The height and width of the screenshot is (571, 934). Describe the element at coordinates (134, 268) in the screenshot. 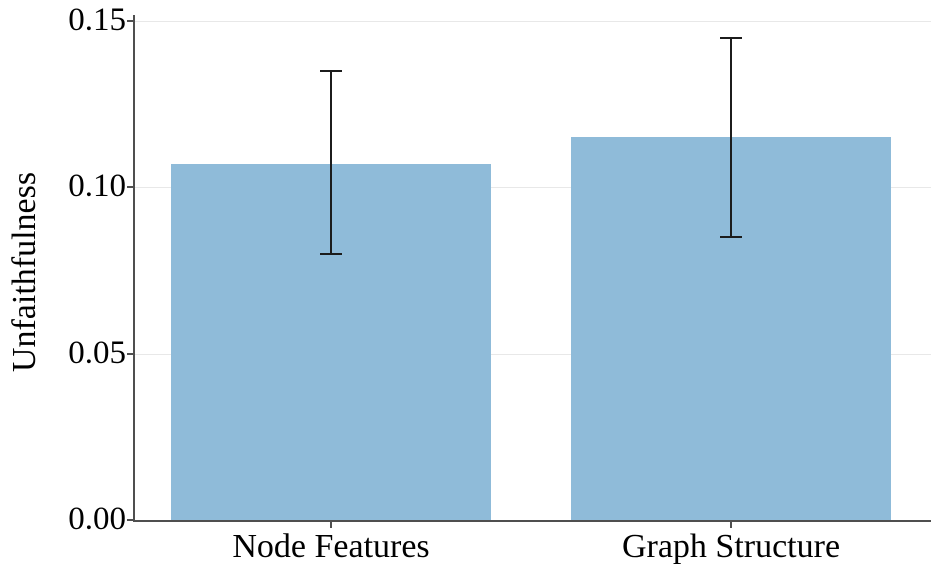

I see `y-axis-spine` at that location.